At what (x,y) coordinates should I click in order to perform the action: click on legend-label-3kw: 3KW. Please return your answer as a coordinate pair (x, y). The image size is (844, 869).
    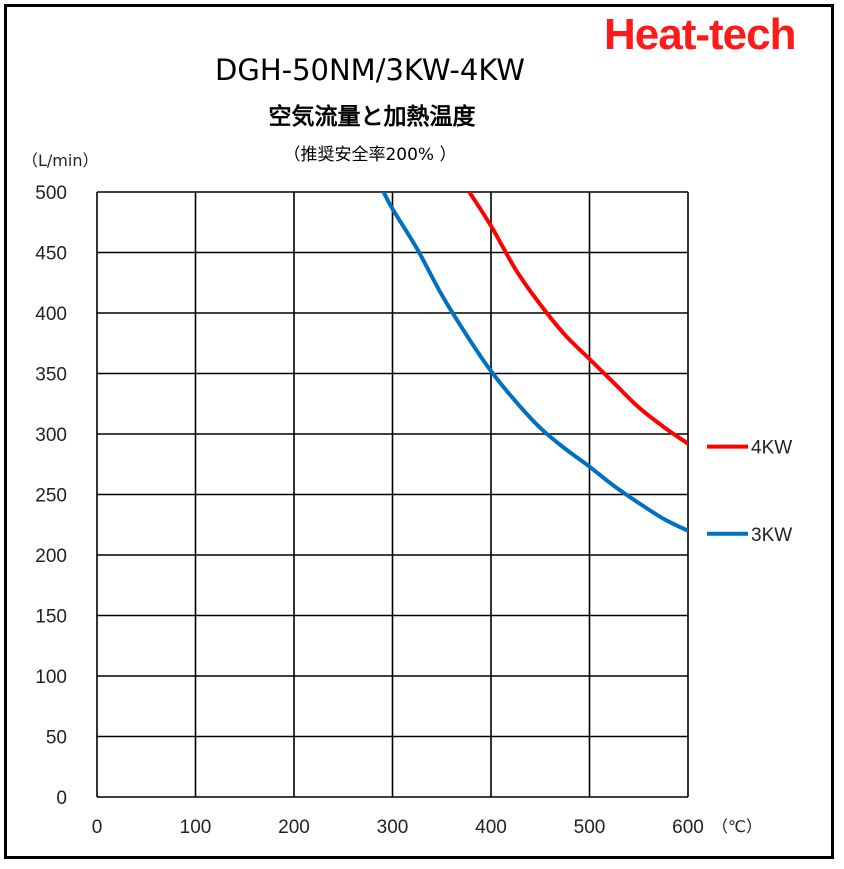
    Looking at the image, I should click on (771, 535).